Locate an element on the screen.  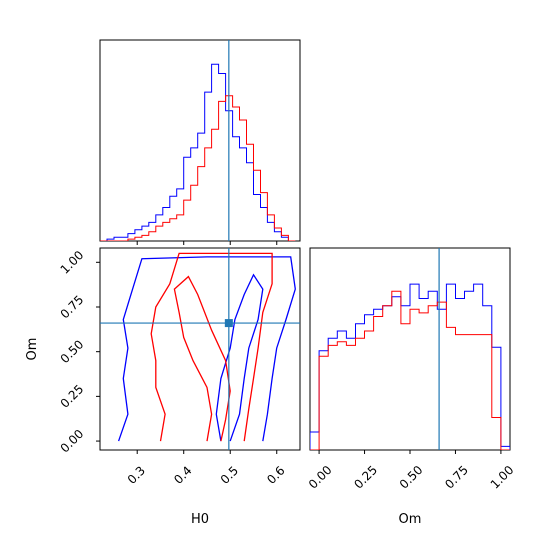
y-tick-label: 0.75 is located at coordinates (72, 307).